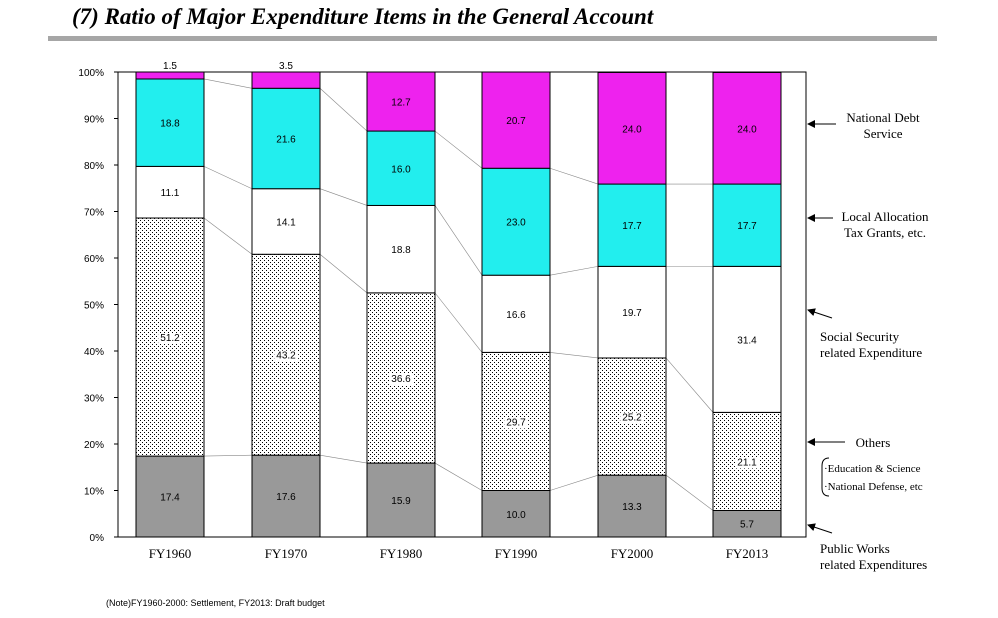 This screenshot has height=618, width=998. I want to click on others-breakdown-item: ·National Defense, etc, so click(873, 487).